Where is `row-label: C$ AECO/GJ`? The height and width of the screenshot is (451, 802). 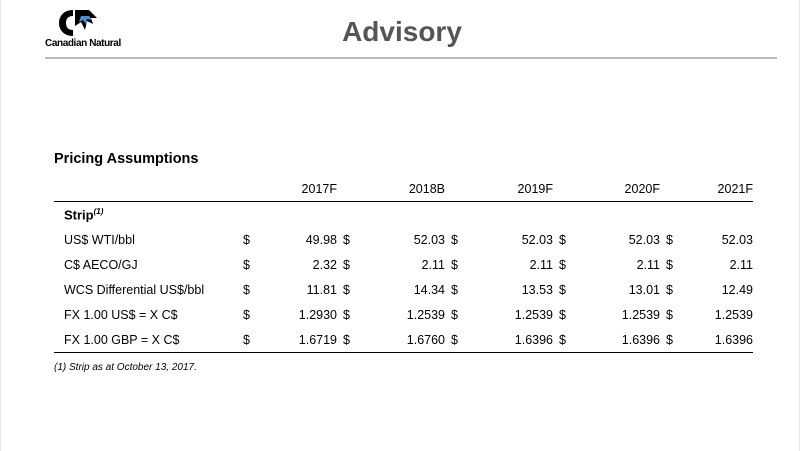 row-label: C$ AECO/GJ is located at coordinates (101, 264).